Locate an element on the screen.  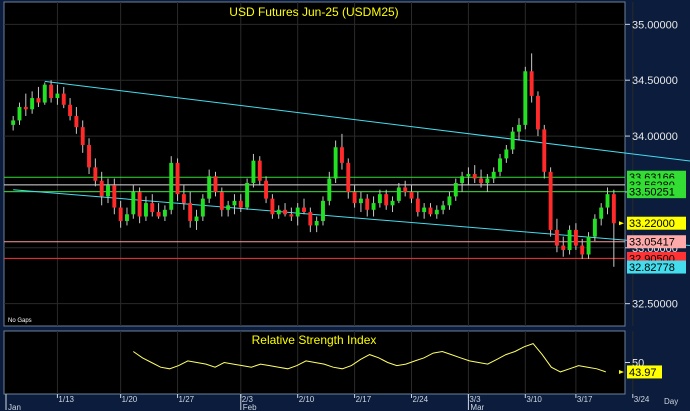
rsi-title: Relative Strength Index is located at coordinates (314, 340).